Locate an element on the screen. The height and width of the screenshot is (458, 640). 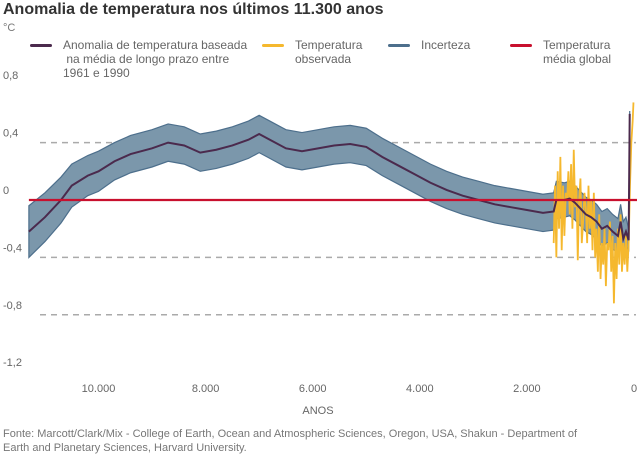
x-tick-label: 10.000 is located at coordinates (99, 389).